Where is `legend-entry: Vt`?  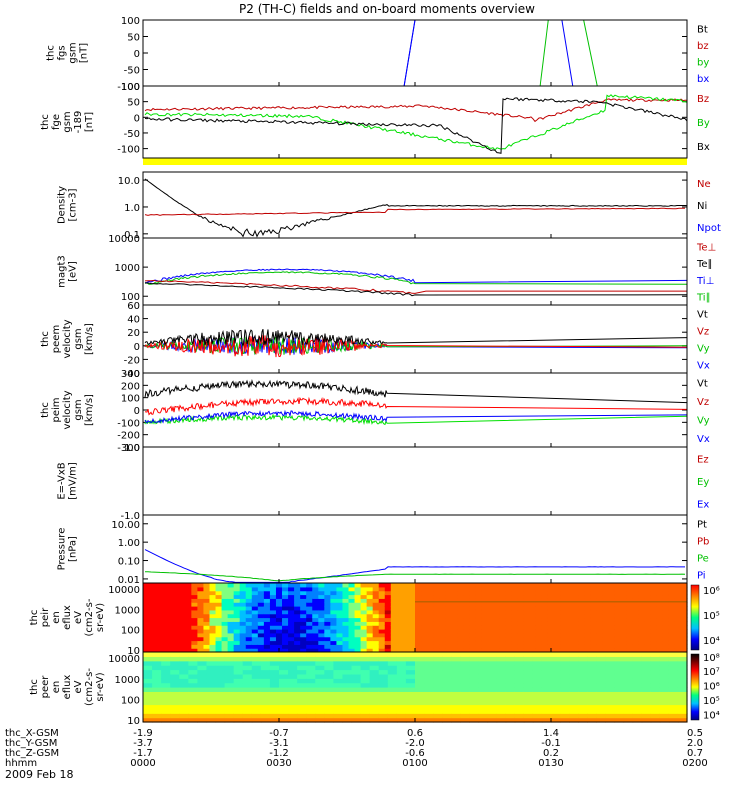
legend-entry: Vt is located at coordinates (702, 315).